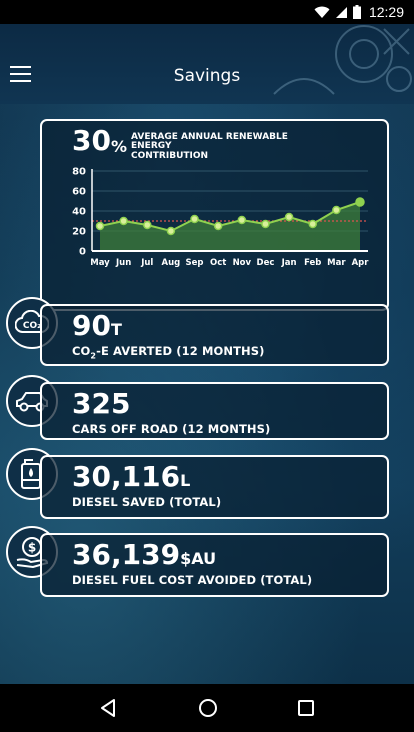  What do you see at coordinates (214, 411) in the screenshot?
I see `cars-off-road-card: 325 CARS OFF ROAD (12 MONTHS)` at bounding box center [214, 411].